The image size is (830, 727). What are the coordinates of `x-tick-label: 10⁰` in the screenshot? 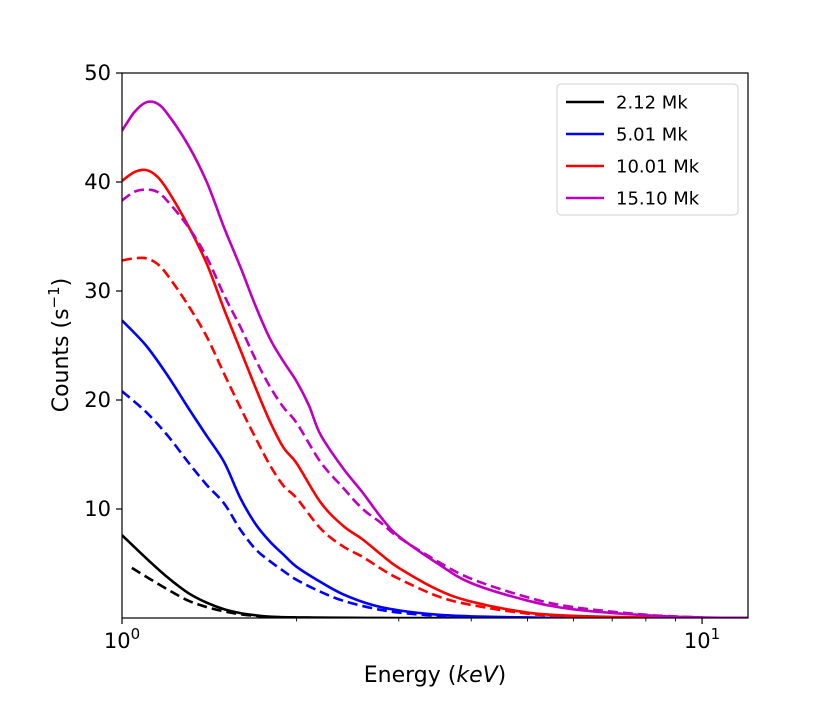 It's located at (122, 639).